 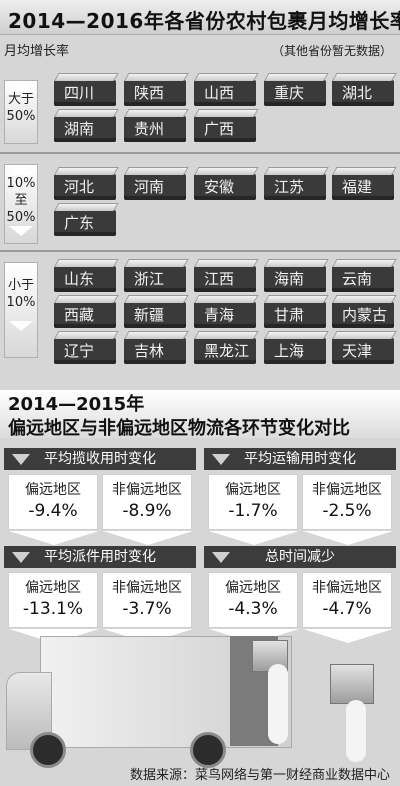 I want to click on province-box: 内蒙古, so click(x=363, y=315).